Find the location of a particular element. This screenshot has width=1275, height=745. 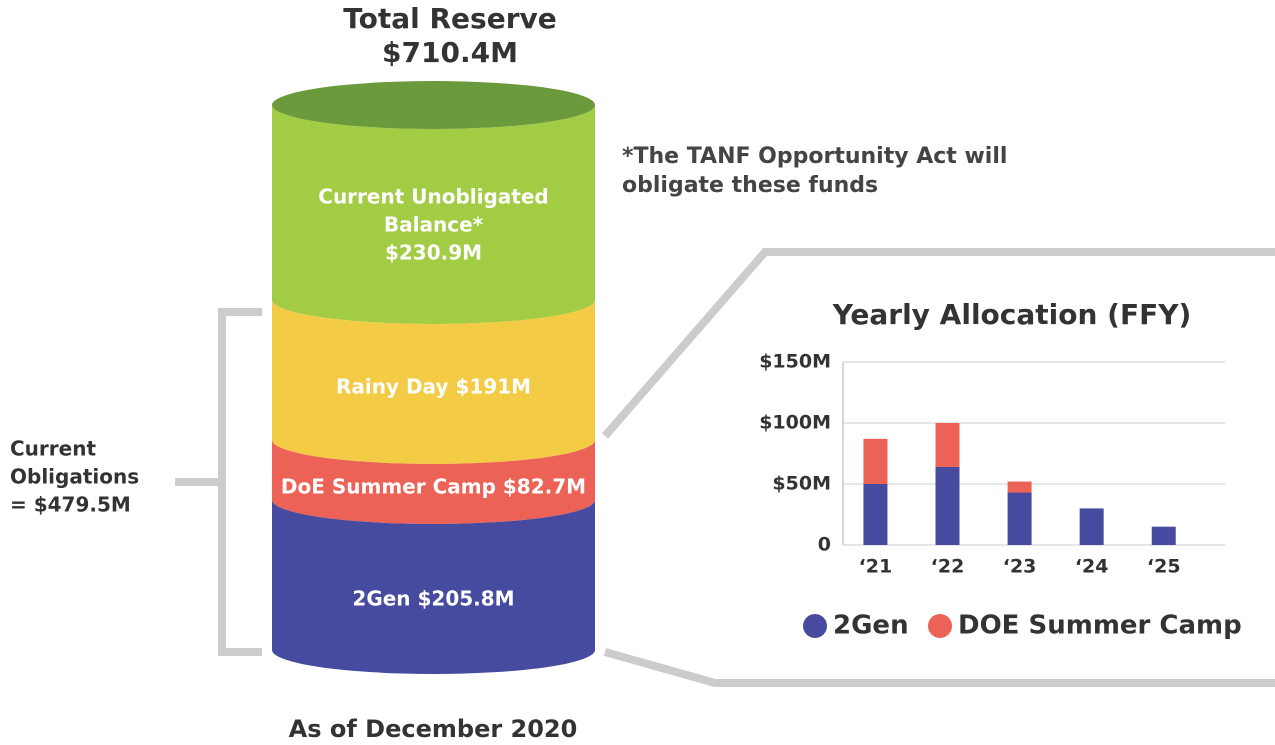

bracket is located at coordinates (218, 482).